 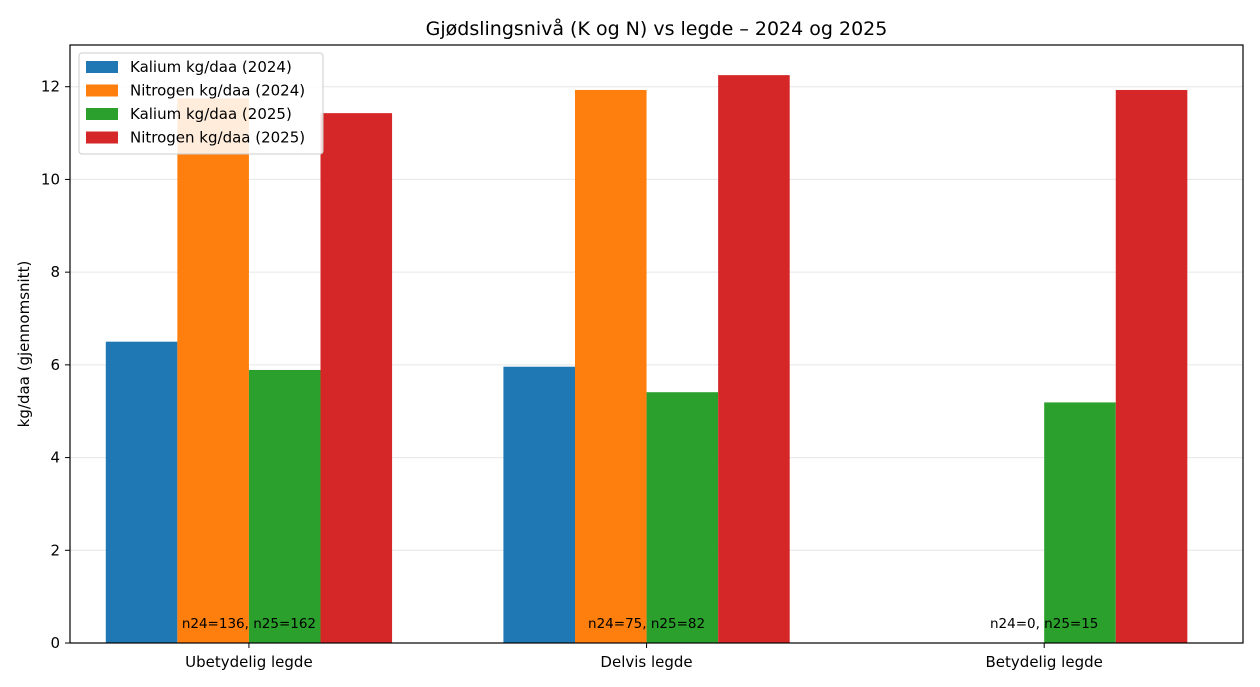 I want to click on sample-size-label: n24=75, n25=82, so click(x=646, y=624).